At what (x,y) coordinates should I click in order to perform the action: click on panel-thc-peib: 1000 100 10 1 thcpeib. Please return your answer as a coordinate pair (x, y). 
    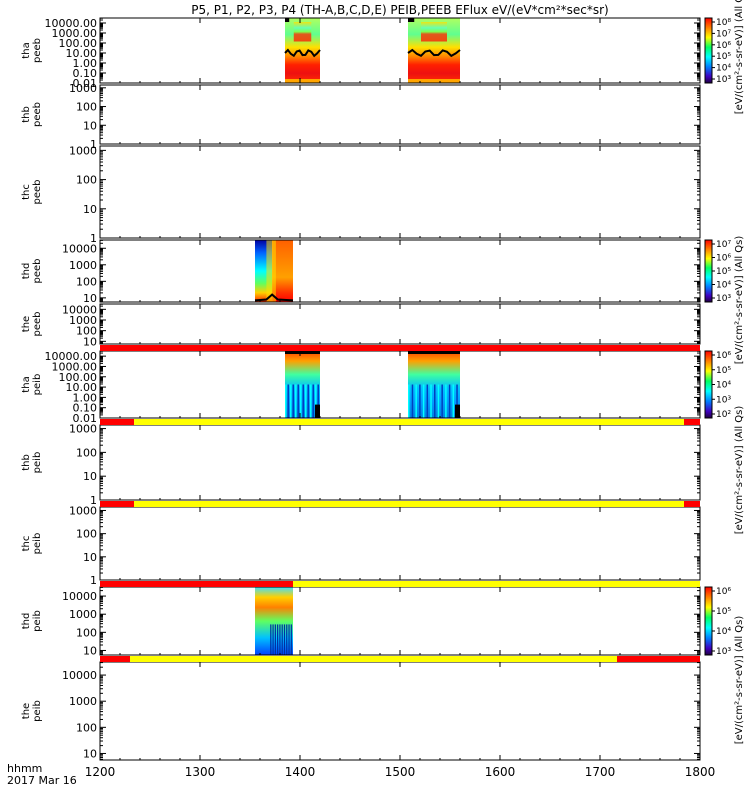
    Looking at the image, I should click on (361, 545).